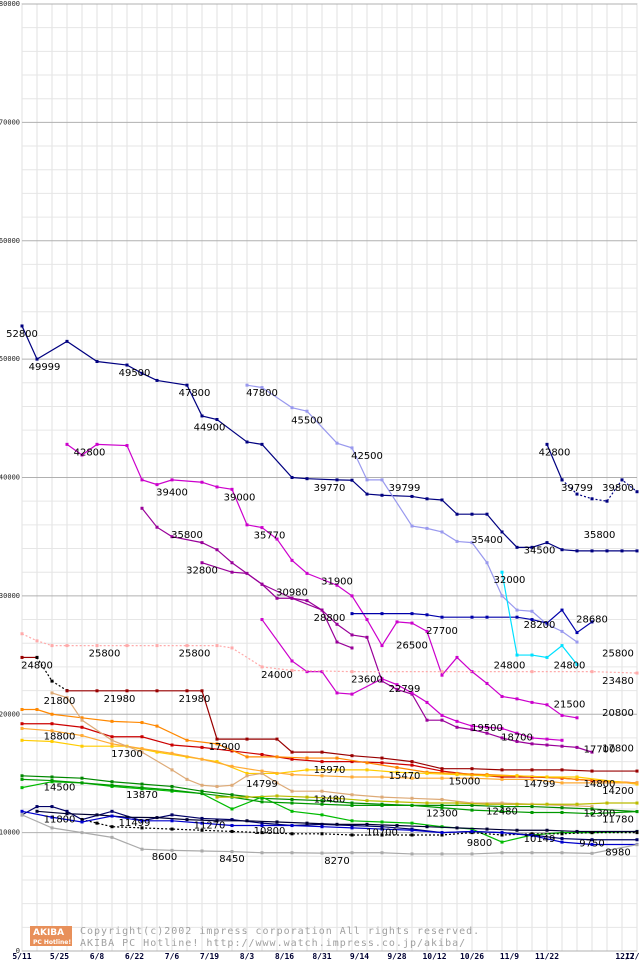  Describe the element at coordinates (10, 596) in the screenshot. I see `y-tick-label: 30000` at that location.